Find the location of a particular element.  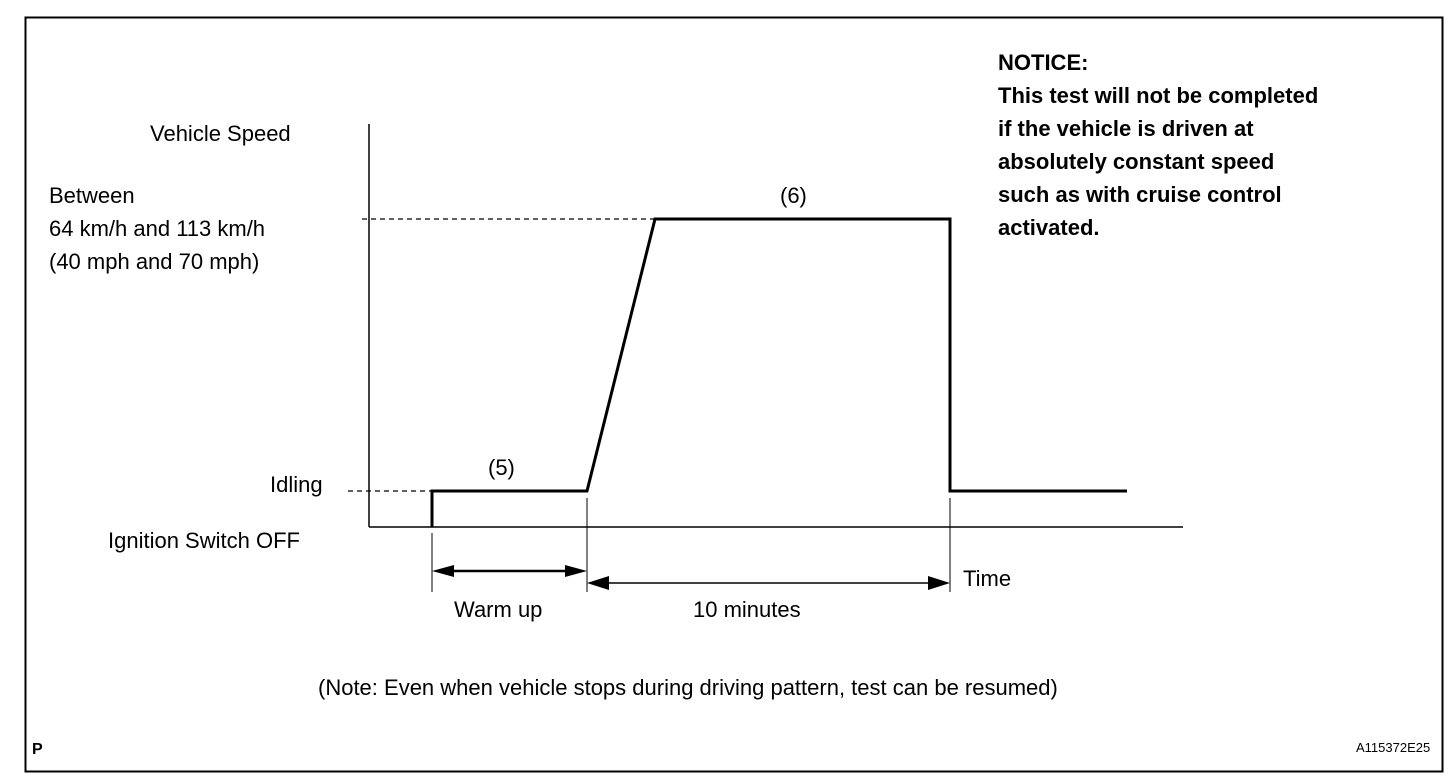

warm-up-arrow is located at coordinates (509, 571).